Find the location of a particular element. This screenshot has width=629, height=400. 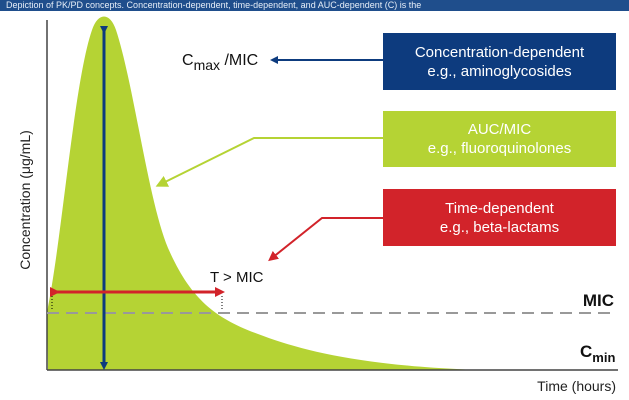

cmin-label: Cmin is located at coordinates (597, 353).